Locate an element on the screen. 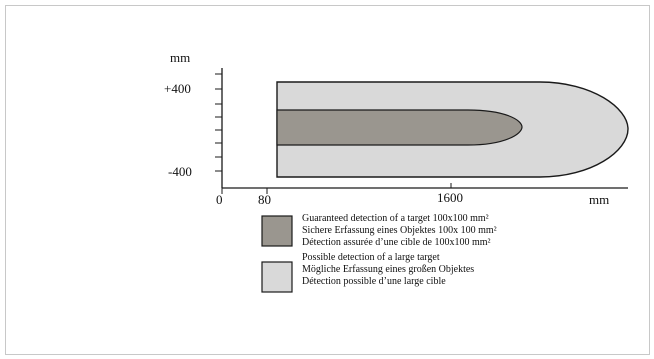 The height and width of the screenshot is (359, 654). y-axis-unit: mm is located at coordinates (180, 57).